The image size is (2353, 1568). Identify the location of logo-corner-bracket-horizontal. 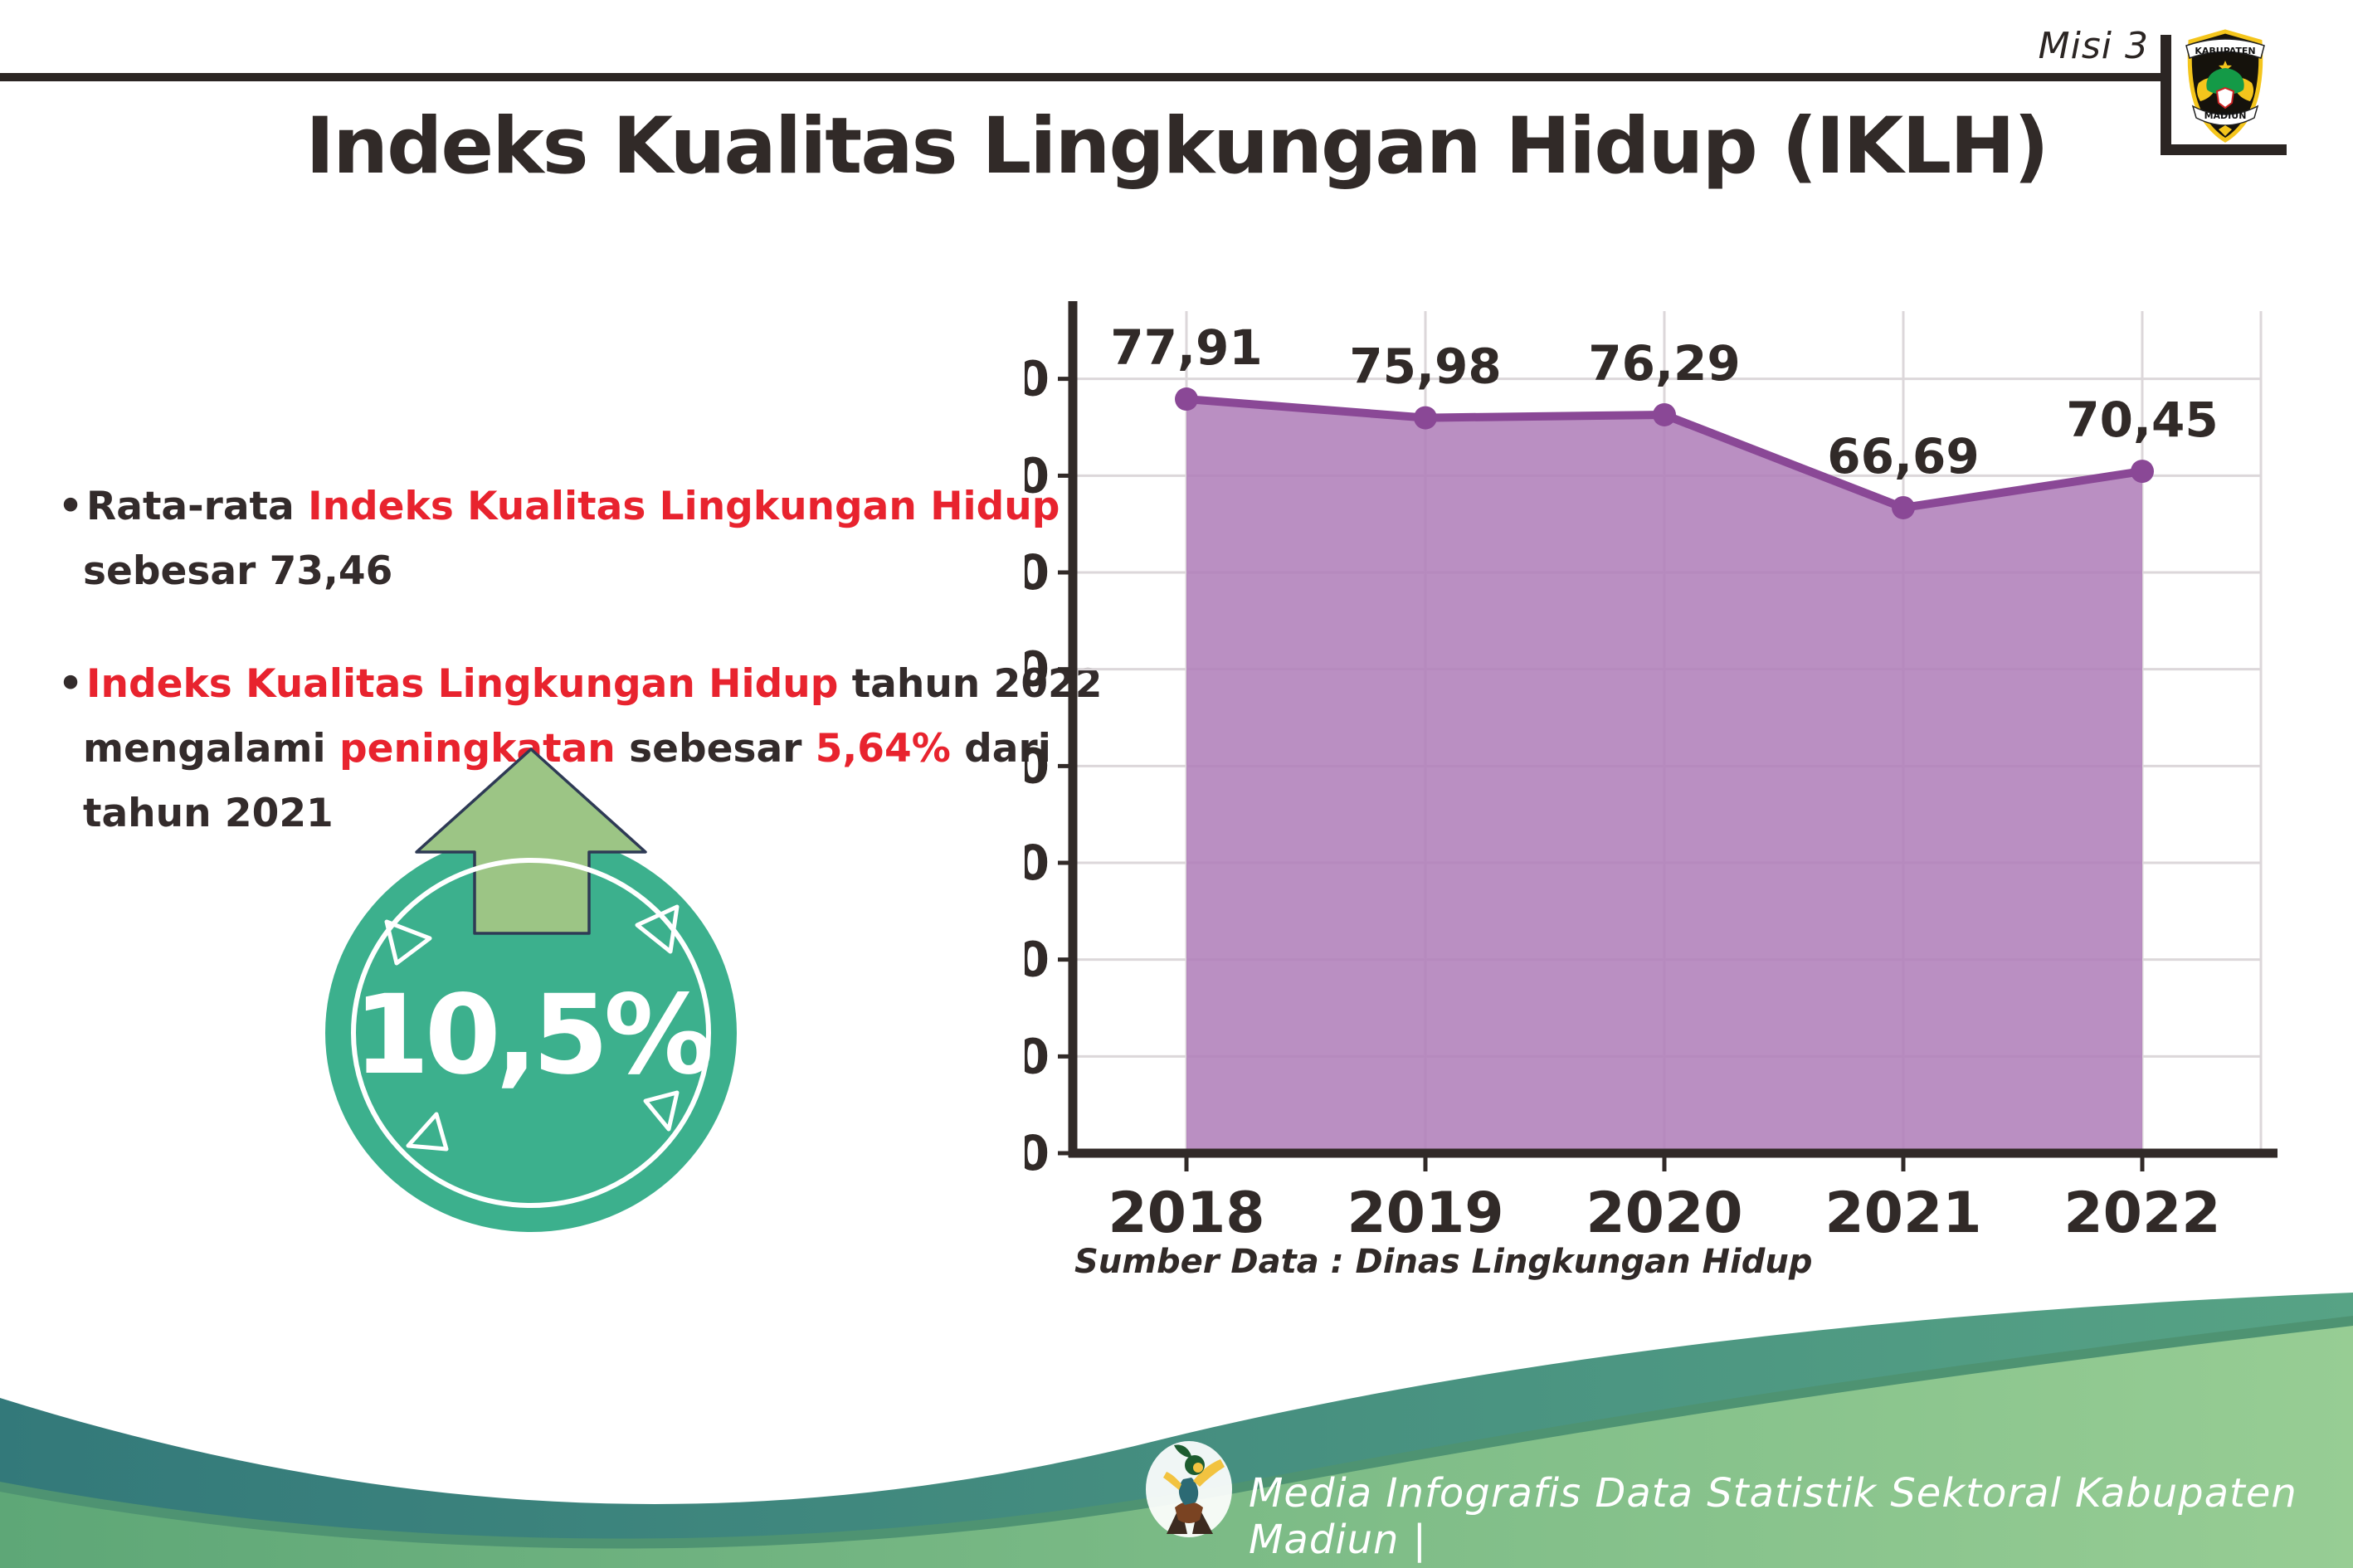
(2224, 149).